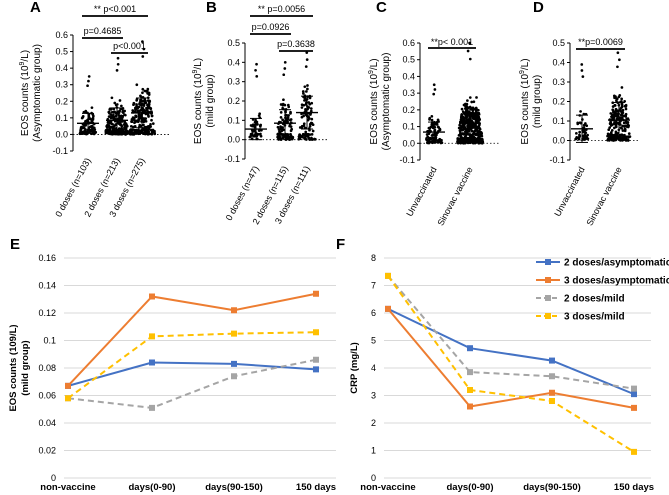 The width and height of the screenshot is (669, 495). I want to click on p-value-label: p=0.4685, so click(103, 31).